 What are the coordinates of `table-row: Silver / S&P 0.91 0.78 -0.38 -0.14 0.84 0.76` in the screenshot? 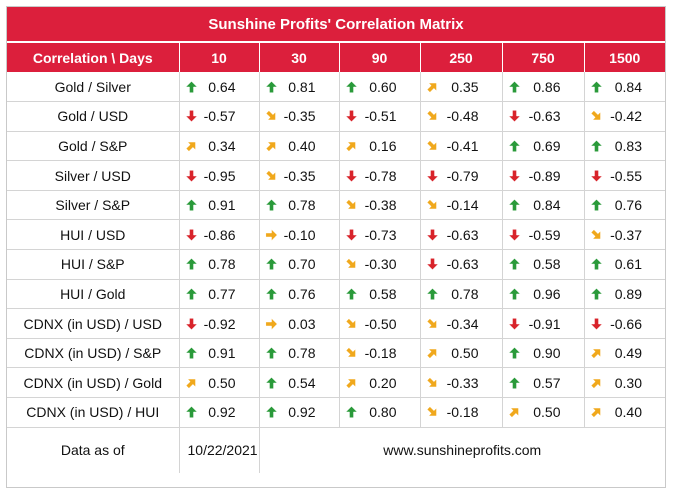 It's located at (336, 205).